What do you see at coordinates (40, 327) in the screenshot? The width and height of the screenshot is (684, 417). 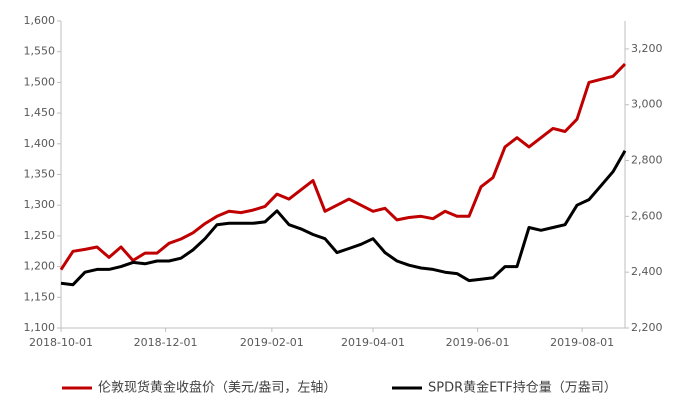 I see `y-tick-label: 1,100` at bounding box center [40, 327].